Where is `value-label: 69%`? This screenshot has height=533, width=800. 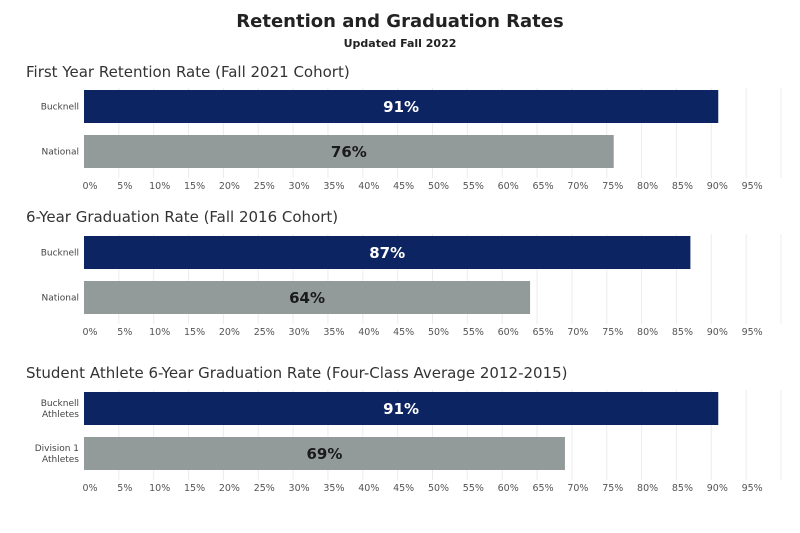
value-label: 69% is located at coordinates (325, 454).